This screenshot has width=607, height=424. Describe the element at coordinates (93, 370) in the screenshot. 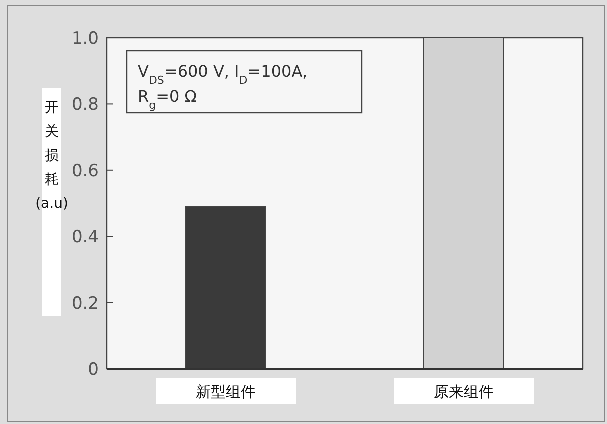

I see `y-tick-label: 0` at that location.